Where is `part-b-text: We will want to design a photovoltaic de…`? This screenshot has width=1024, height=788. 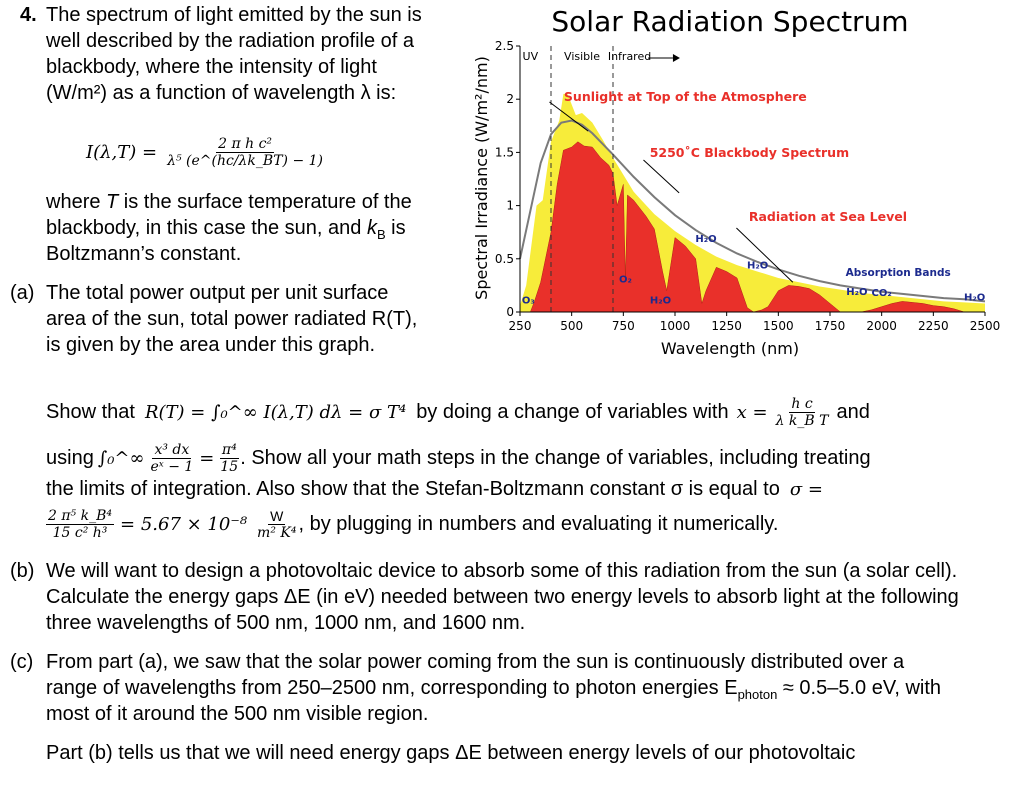 part-b-text: We will want to design a photovoltaic de… is located at coordinates (502, 597).